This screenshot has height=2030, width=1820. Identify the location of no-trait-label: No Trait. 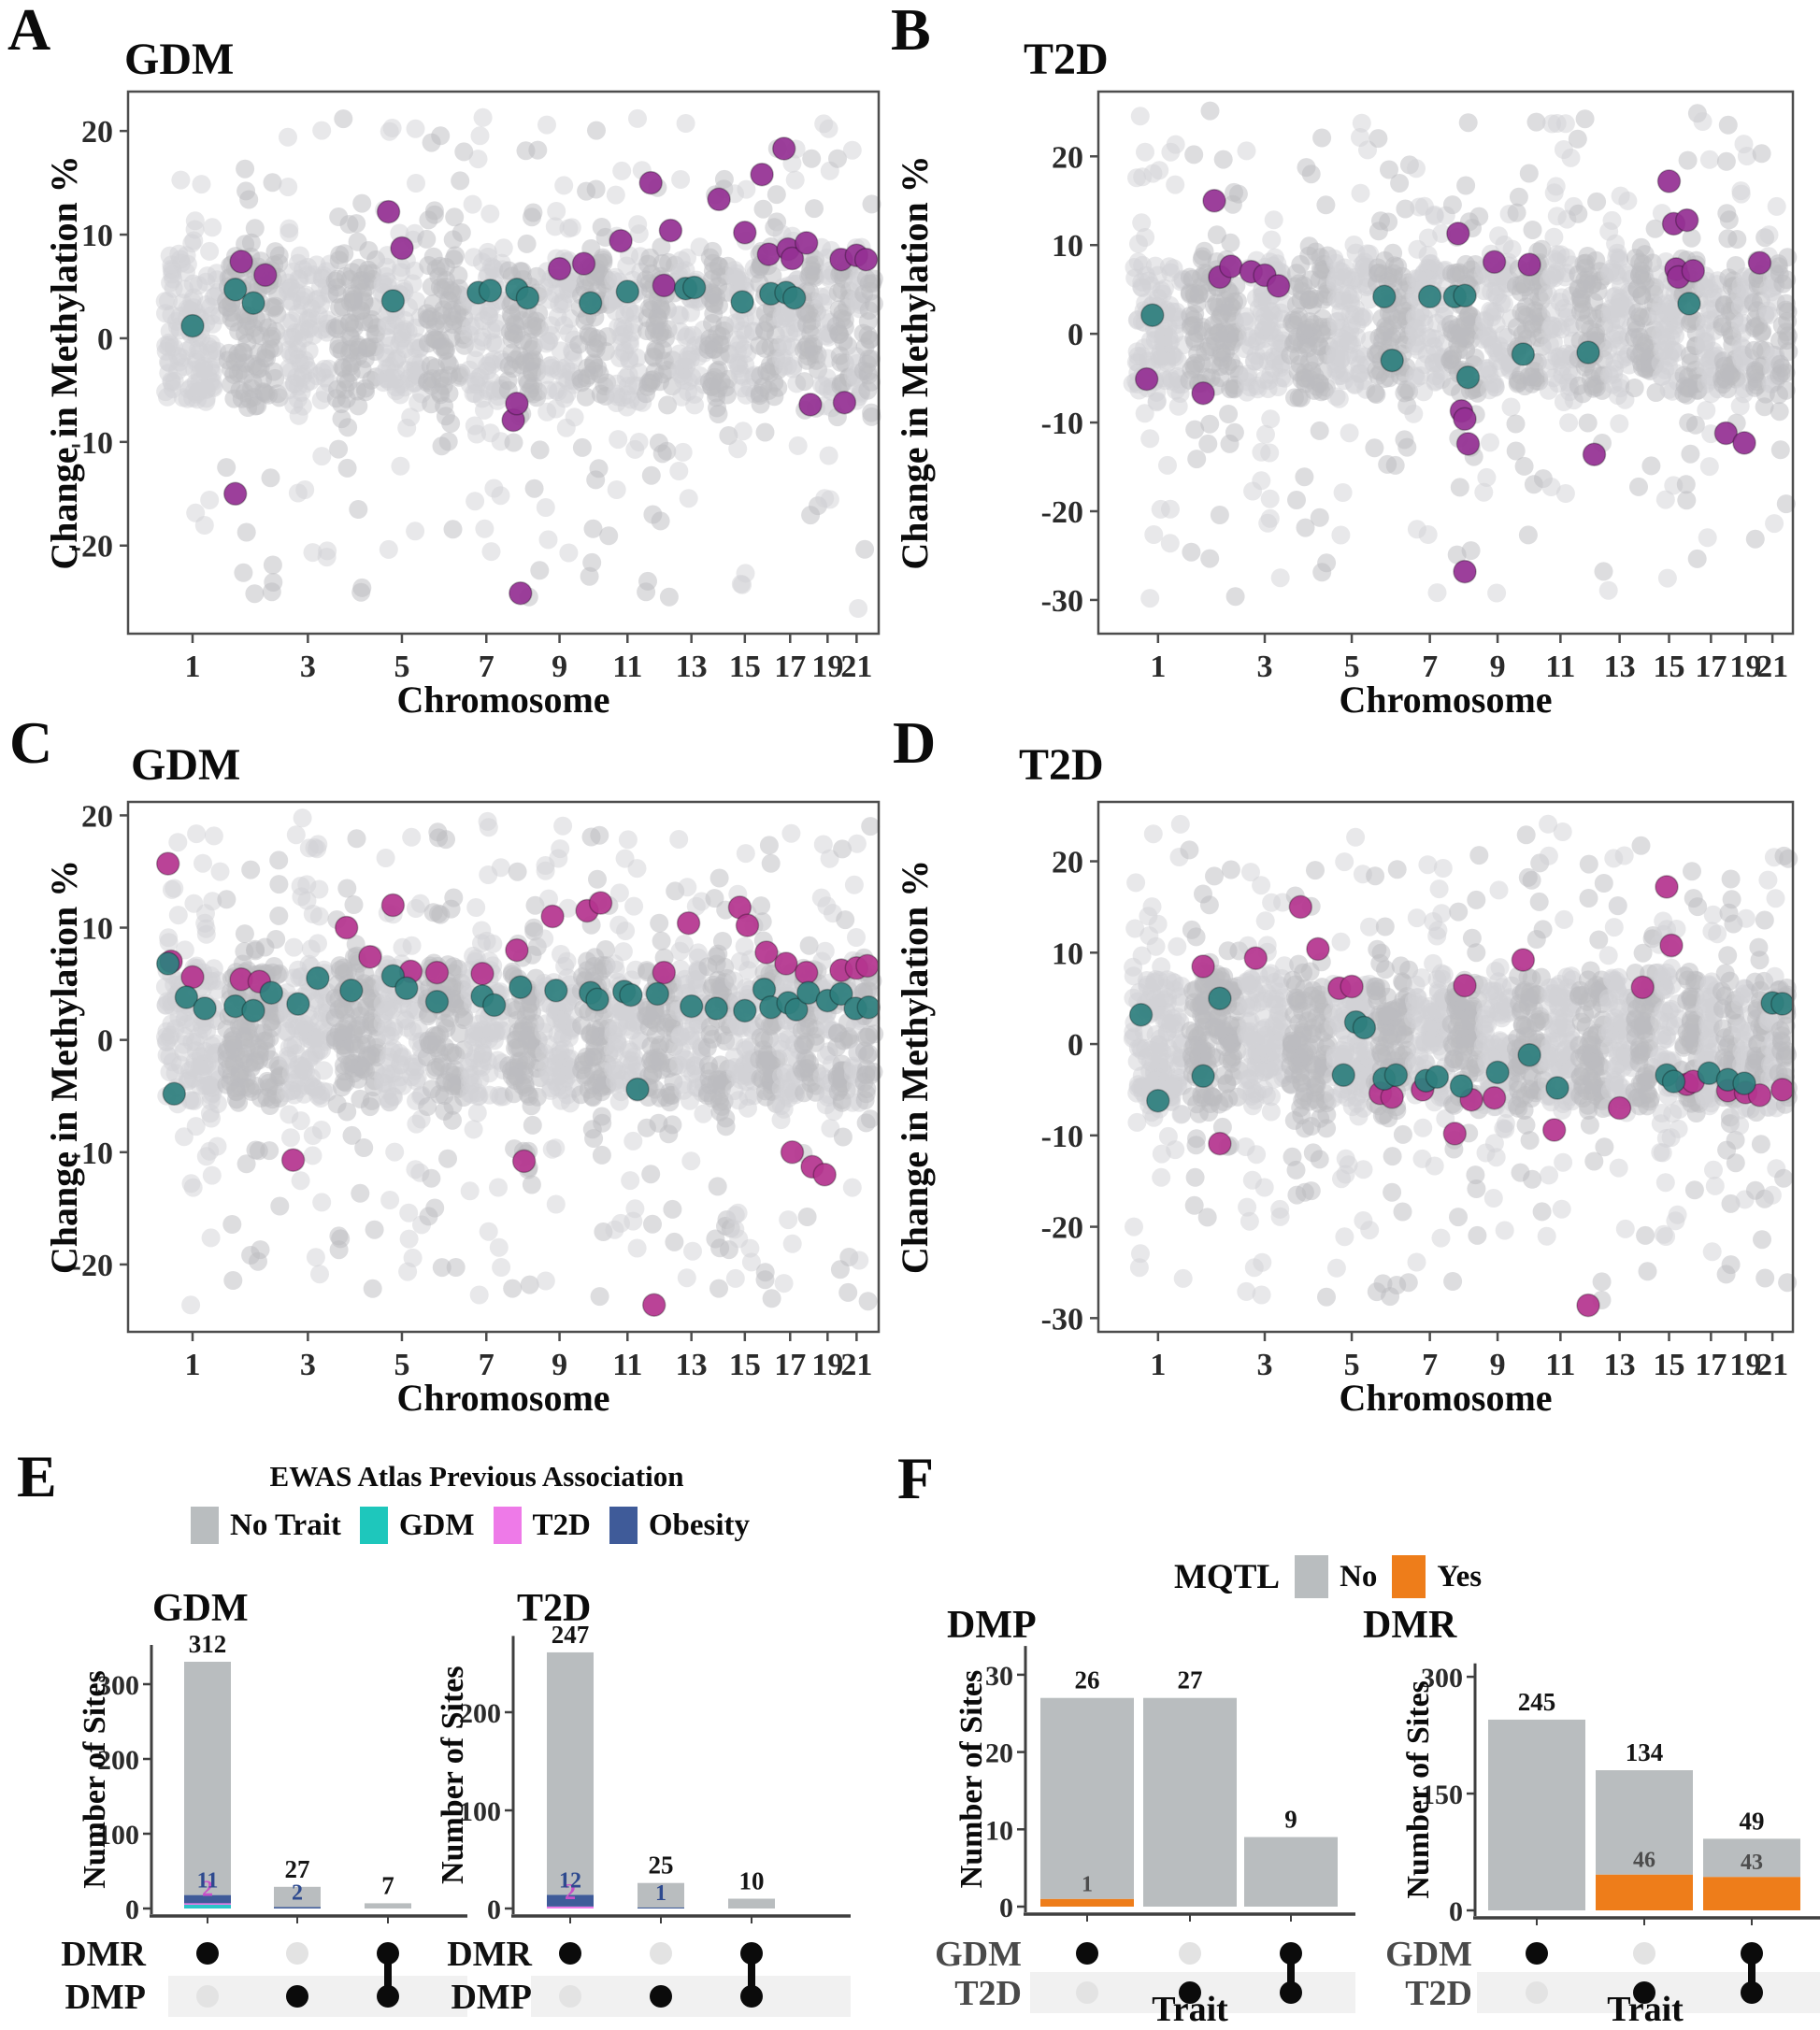
(285, 1525).